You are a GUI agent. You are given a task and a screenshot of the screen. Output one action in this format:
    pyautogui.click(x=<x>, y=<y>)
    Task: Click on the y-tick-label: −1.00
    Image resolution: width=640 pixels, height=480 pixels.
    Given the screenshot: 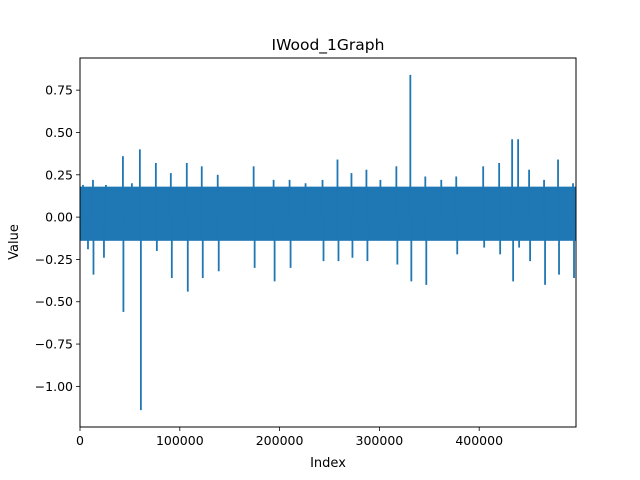 What is the action you would take?
    pyautogui.click(x=54, y=386)
    